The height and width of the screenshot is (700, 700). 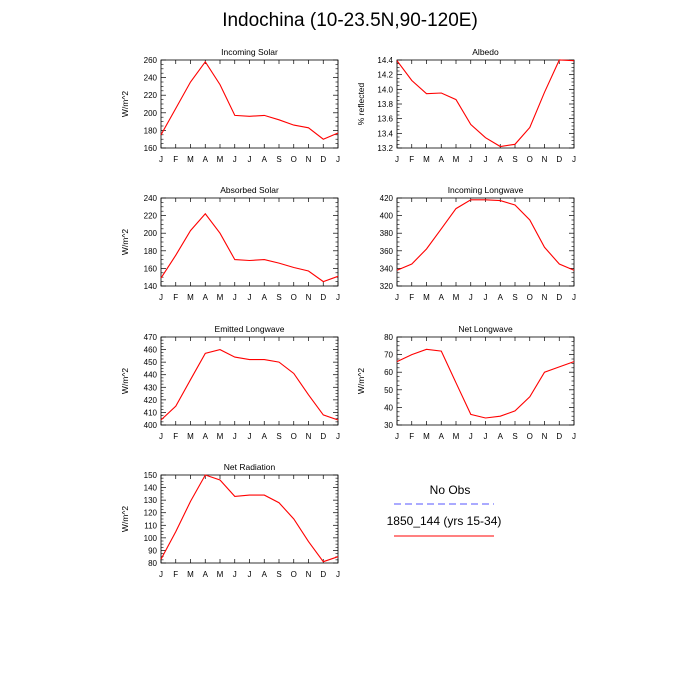 I want to click on chart-1-ytick-label: 260, so click(x=151, y=60).